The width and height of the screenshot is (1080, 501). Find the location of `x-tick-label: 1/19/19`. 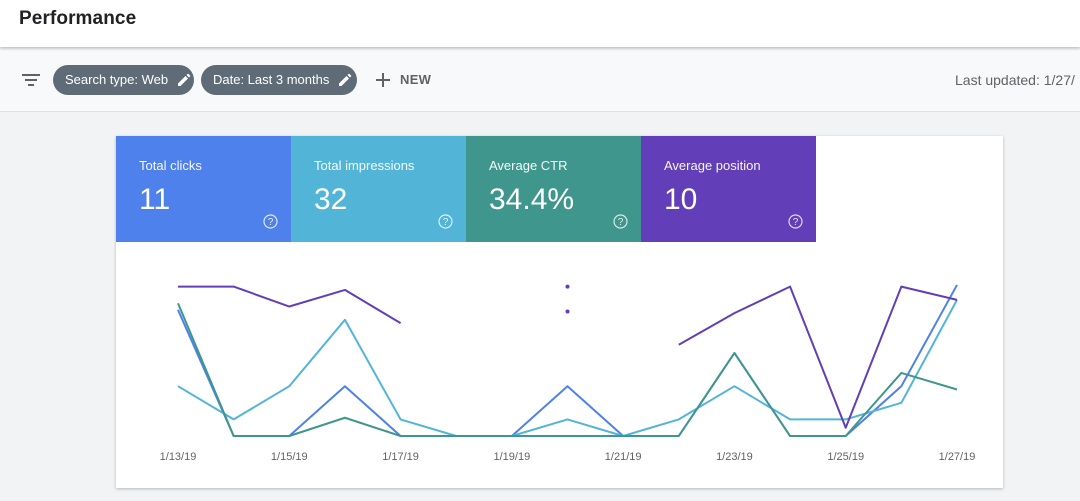

x-tick-label: 1/19/19 is located at coordinates (512, 457).